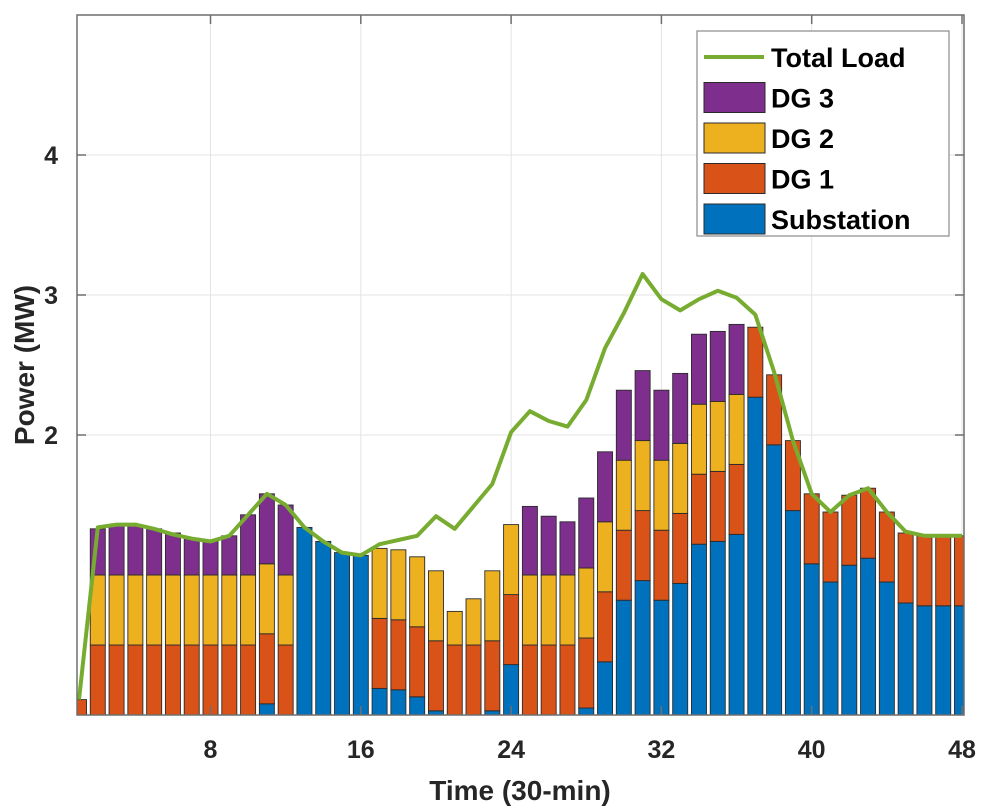 Image resolution: width=986 pixels, height=811 pixels. Describe the element at coordinates (51, 156) in the screenshot. I see `y-tick-label: 4` at that location.